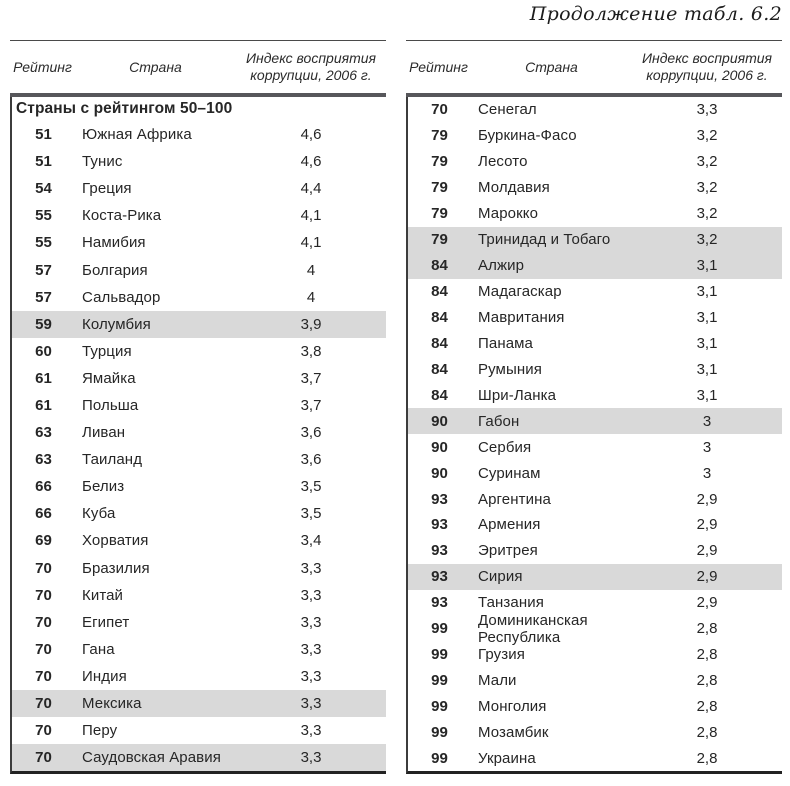 The width and height of the screenshot is (790, 786). What do you see at coordinates (595, 239) in the screenshot?
I see `table-row: 79 Тринидад и Тобаго 3,2` at bounding box center [595, 239].